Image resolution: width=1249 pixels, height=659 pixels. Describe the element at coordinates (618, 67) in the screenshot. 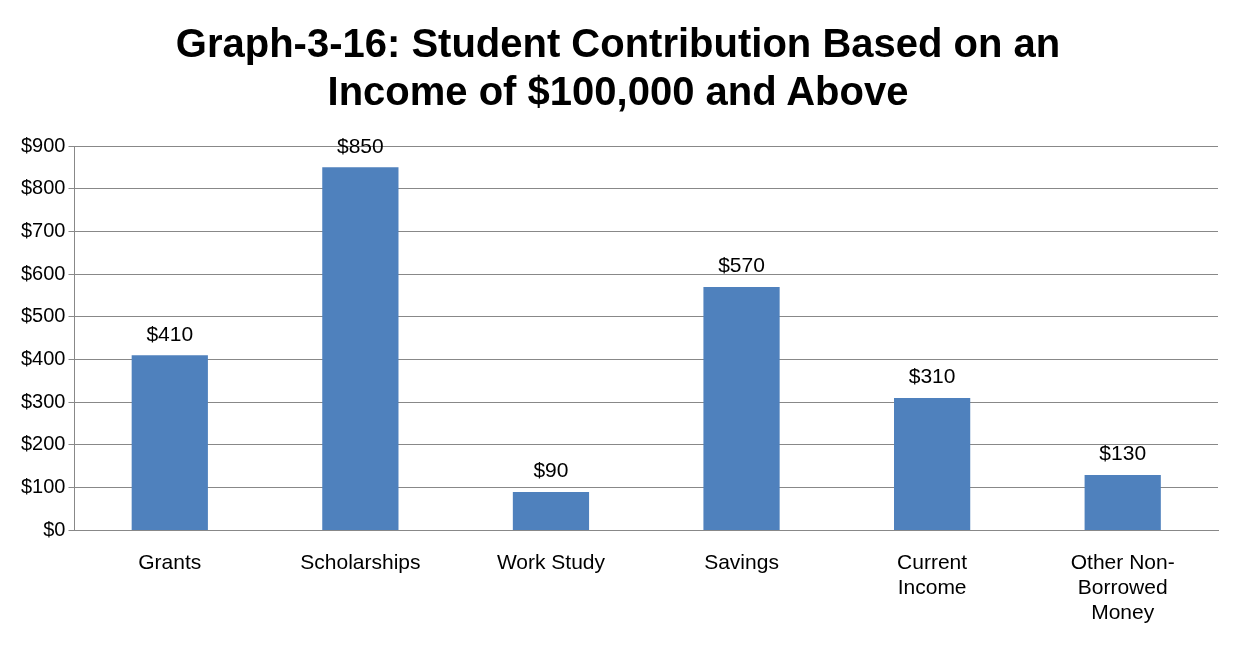

I see `chart-title: Graph-3-16: Student Contribution Based on an Income of $100,000 and Above` at that location.